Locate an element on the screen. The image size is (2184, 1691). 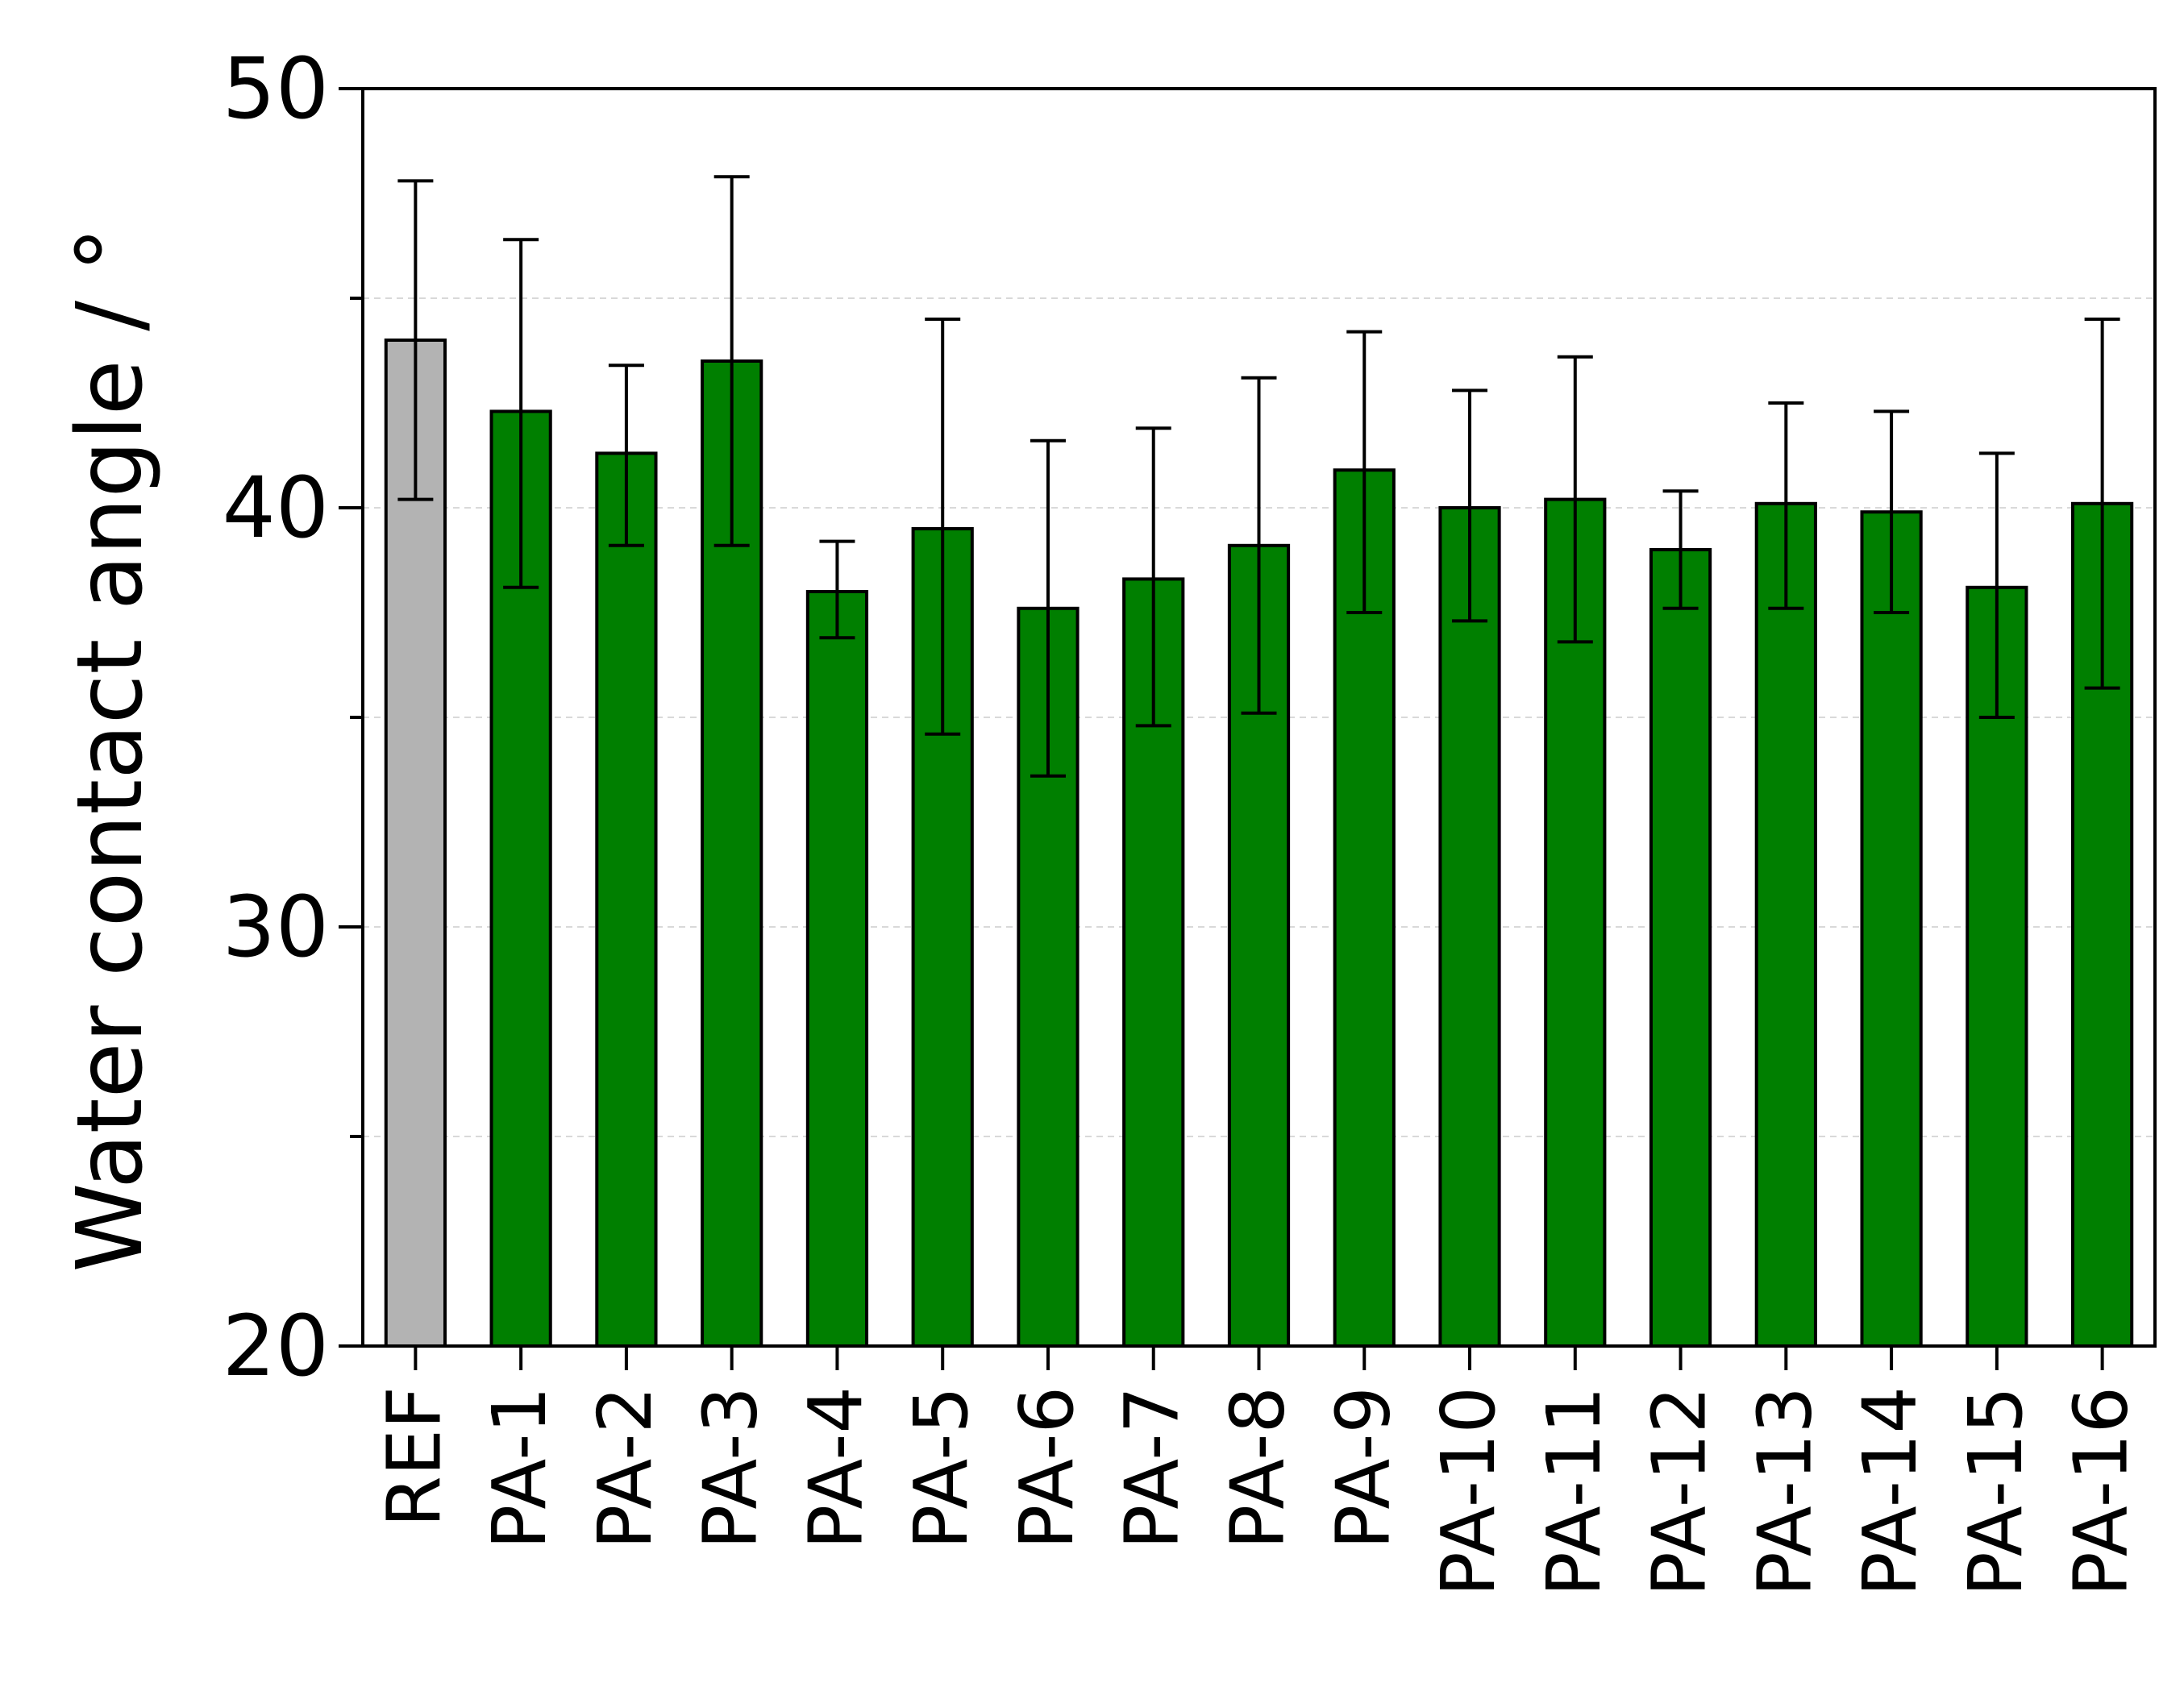
x-tick-label-pa-1: PA-1 is located at coordinates (519, 1467).